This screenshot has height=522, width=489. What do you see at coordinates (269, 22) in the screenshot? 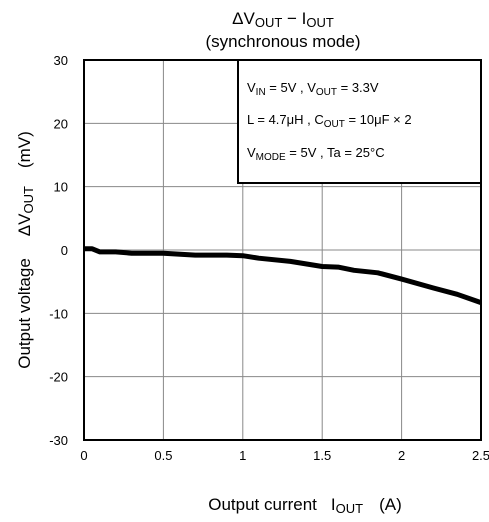
I see `title-dv-sub: OUT` at bounding box center [269, 22].